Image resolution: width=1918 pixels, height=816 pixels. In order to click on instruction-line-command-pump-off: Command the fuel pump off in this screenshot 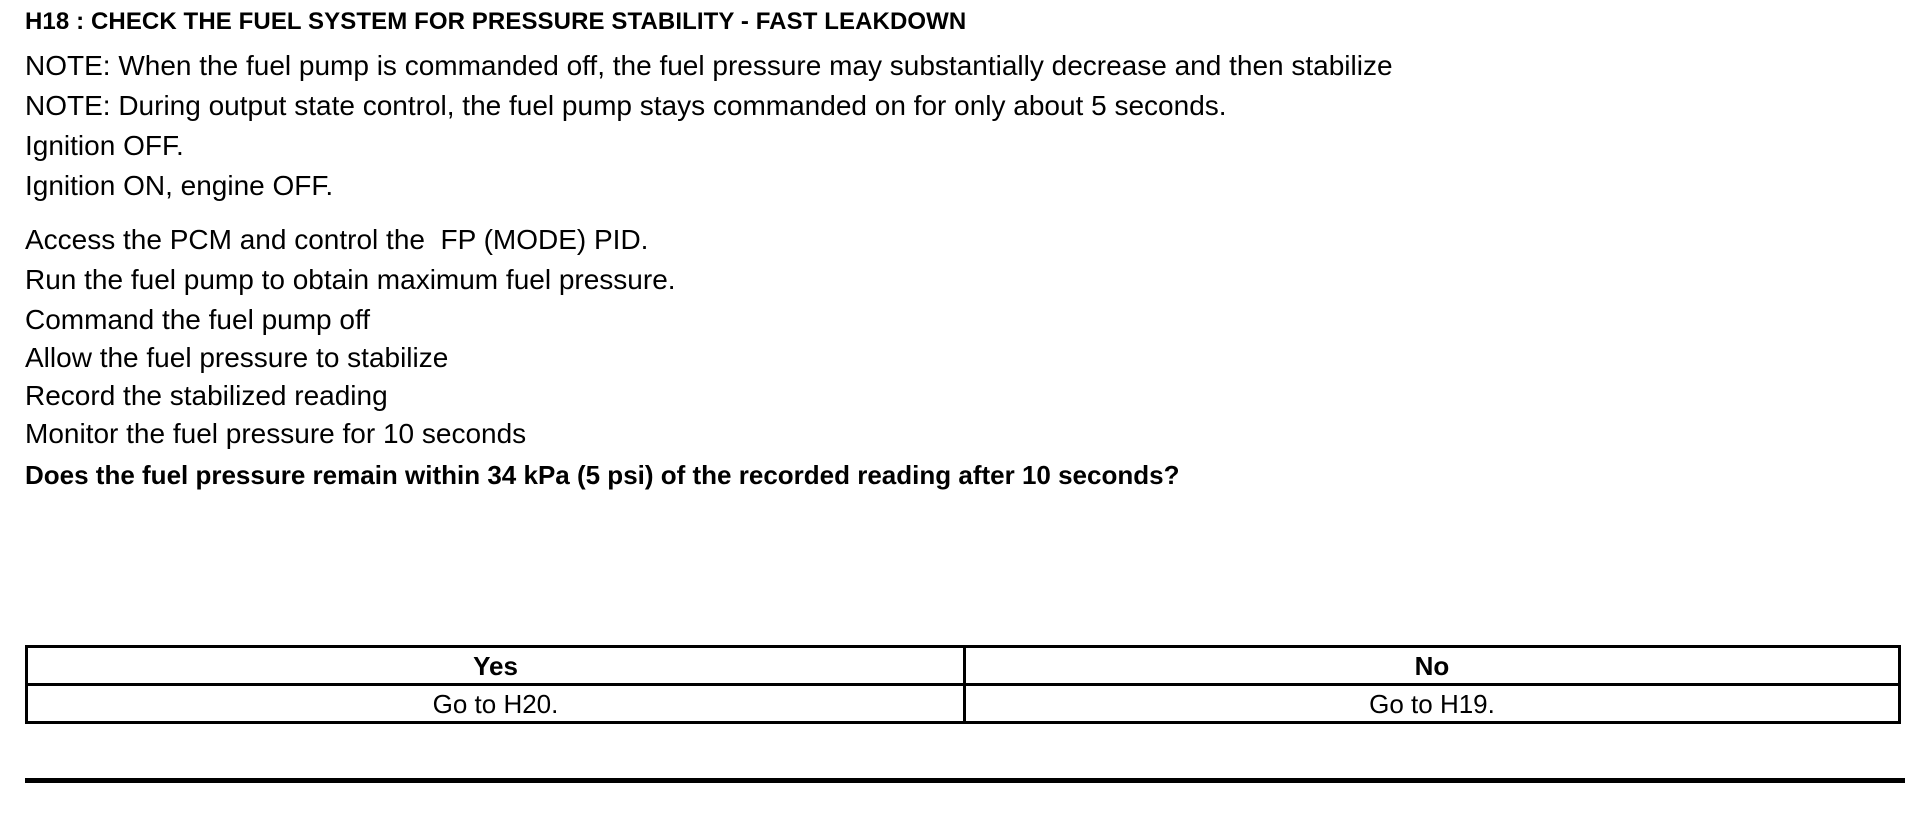, I will do `click(198, 319)`.